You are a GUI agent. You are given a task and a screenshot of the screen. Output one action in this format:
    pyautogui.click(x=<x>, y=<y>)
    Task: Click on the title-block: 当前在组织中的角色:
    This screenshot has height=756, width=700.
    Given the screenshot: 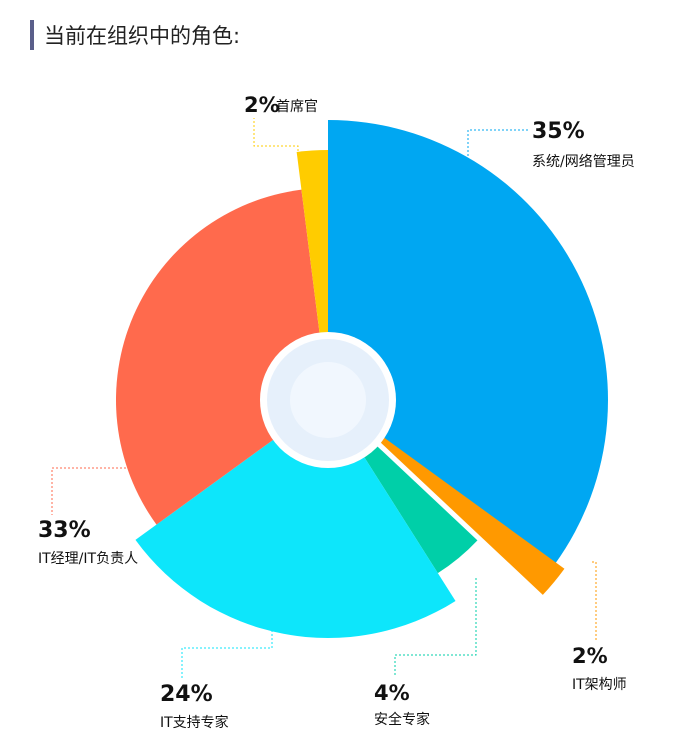 What is the action you would take?
    pyautogui.click(x=135, y=35)
    